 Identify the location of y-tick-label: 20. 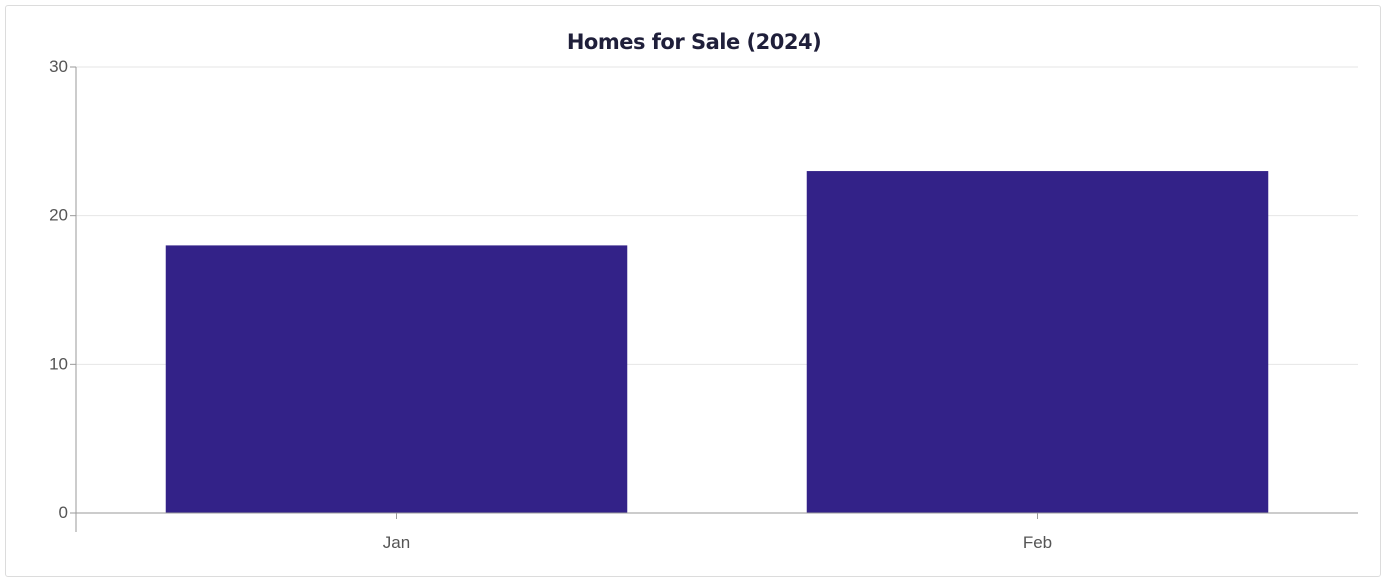
(58, 215).